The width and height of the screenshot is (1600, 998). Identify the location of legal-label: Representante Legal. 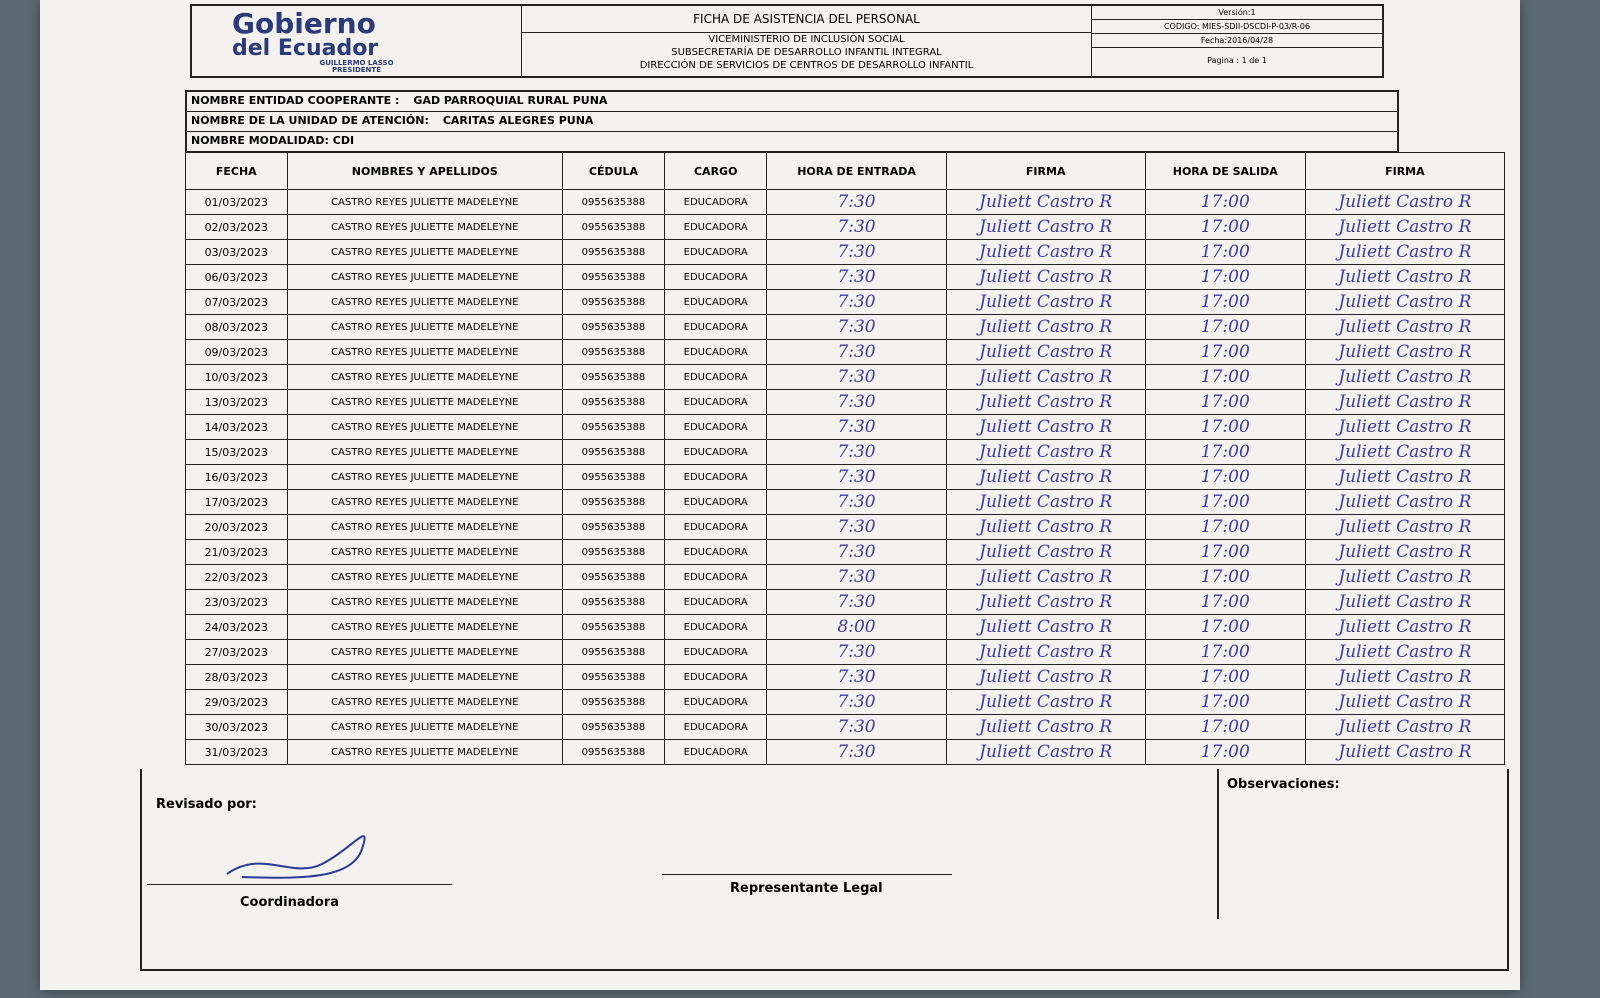
(806, 888).